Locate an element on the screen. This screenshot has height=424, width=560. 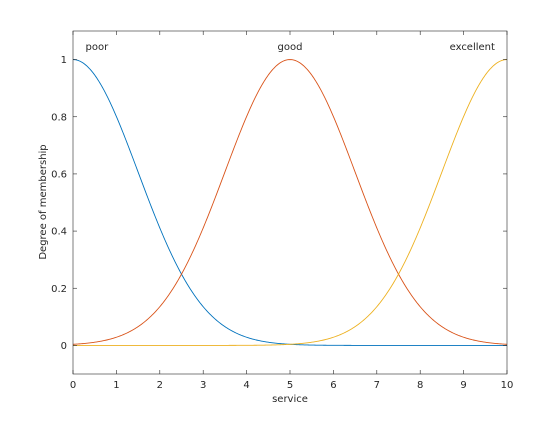
x-tick-label: 1 is located at coordinates (116, 385).